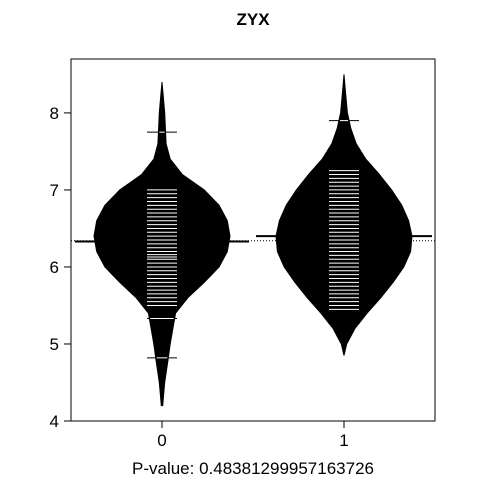  I want to click on y-tick-label: 6, so click(54, 267).